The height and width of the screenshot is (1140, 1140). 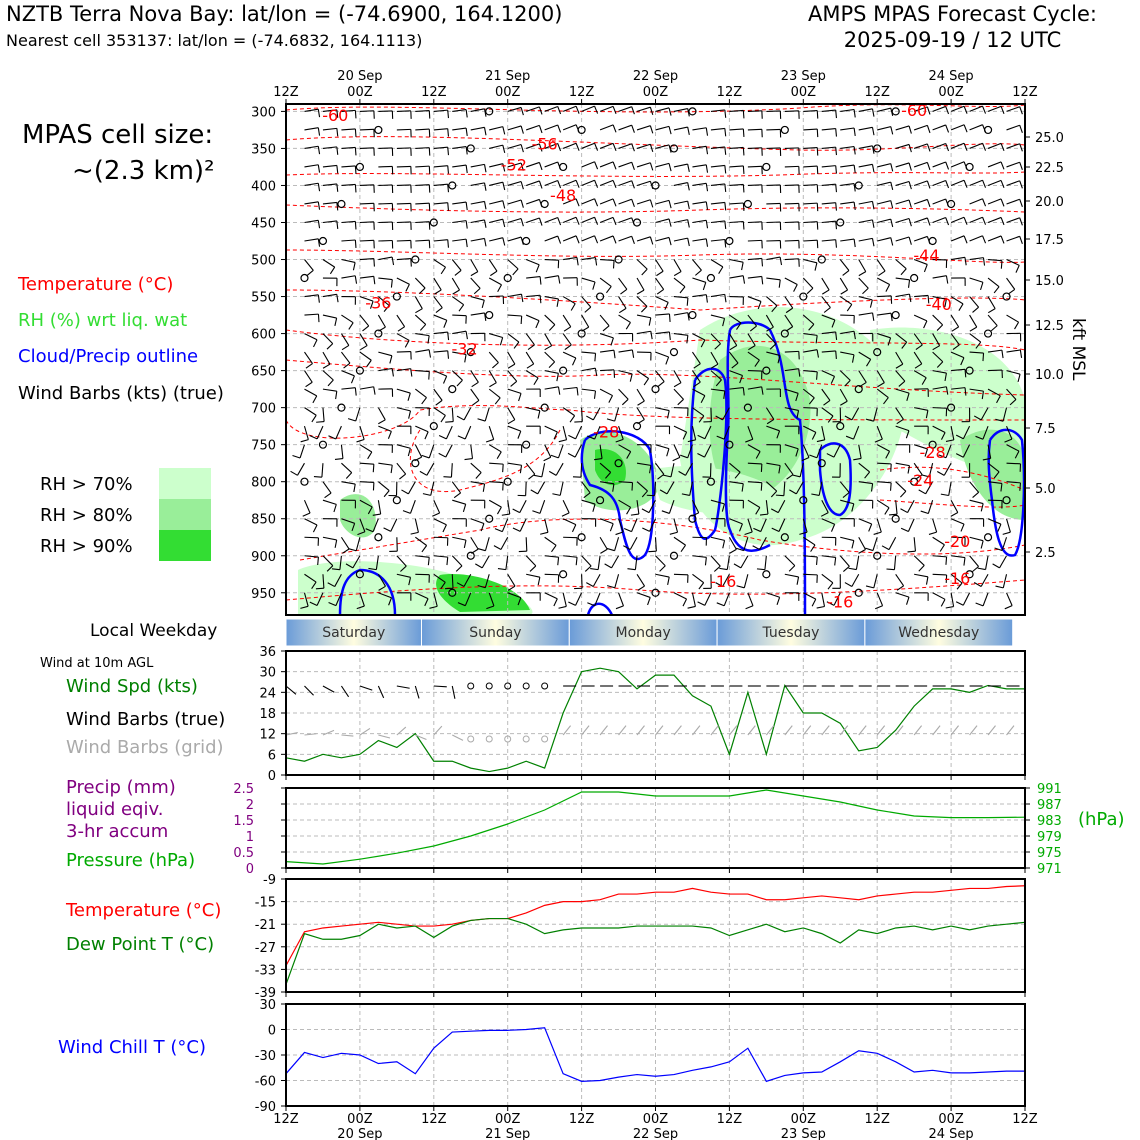 What do you see at coordinates (96, 284) in the screenshot?
I see `legend-temperature: Temperature (°C)` at bounding box center [96, 284].